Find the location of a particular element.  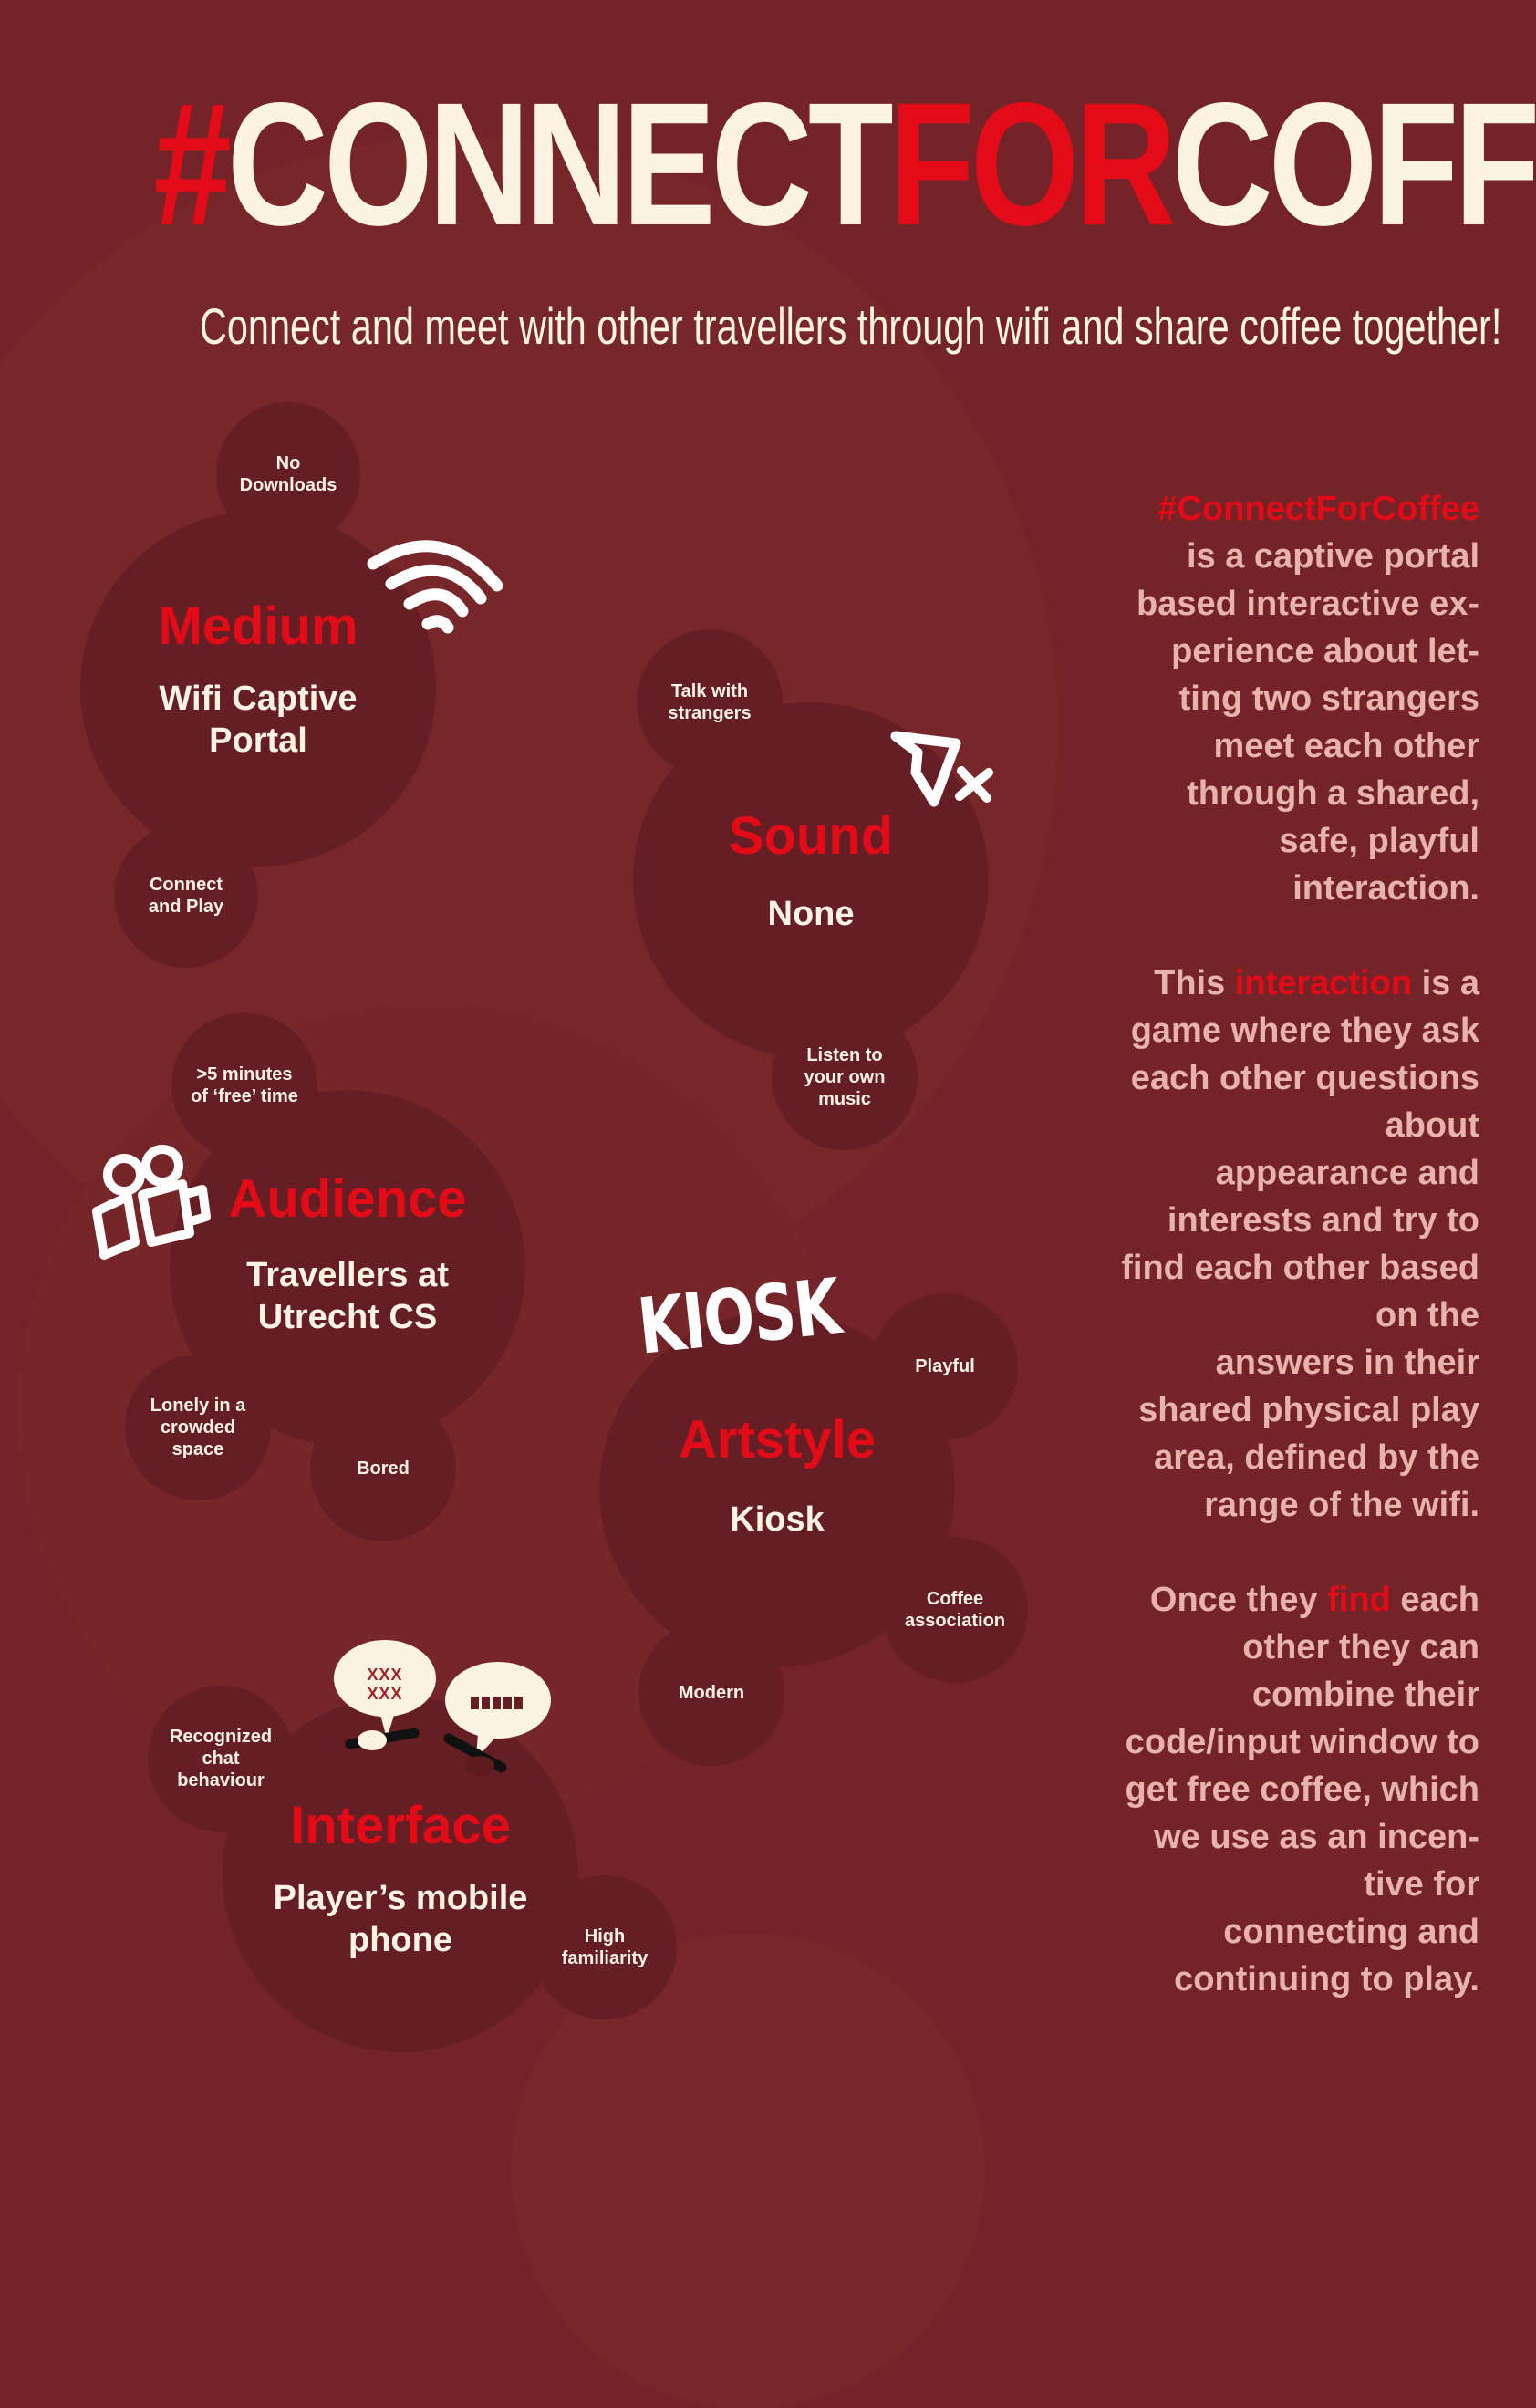

kiosk-logo-icon: KIOSK is located at coordinates (745, 1319).